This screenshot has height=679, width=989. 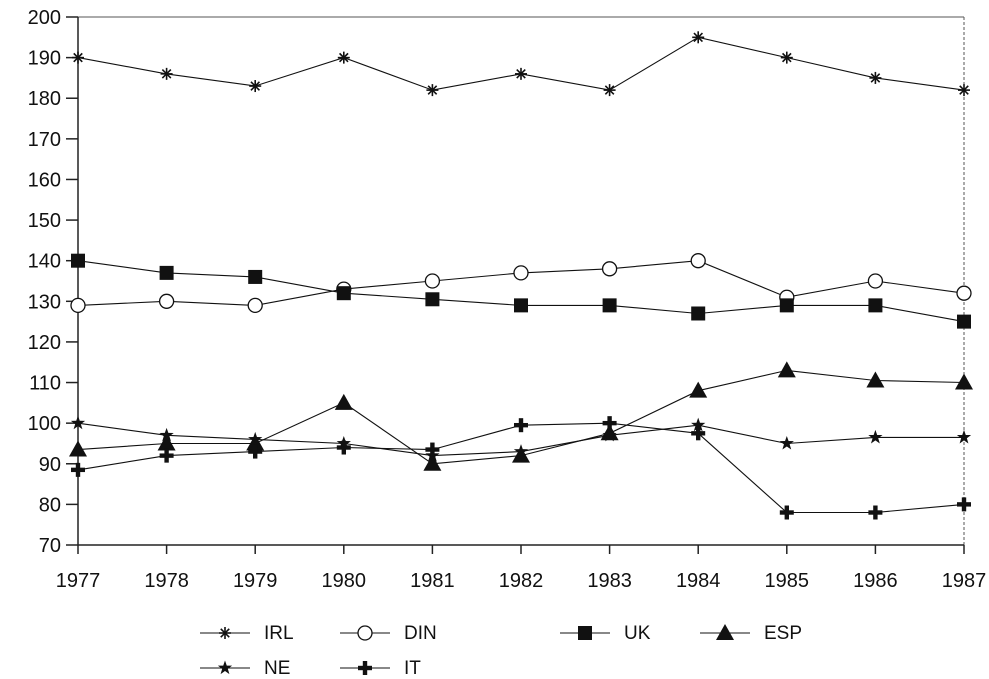 I want to click on x-tick-label: 1982, so click(x=521, y=581).